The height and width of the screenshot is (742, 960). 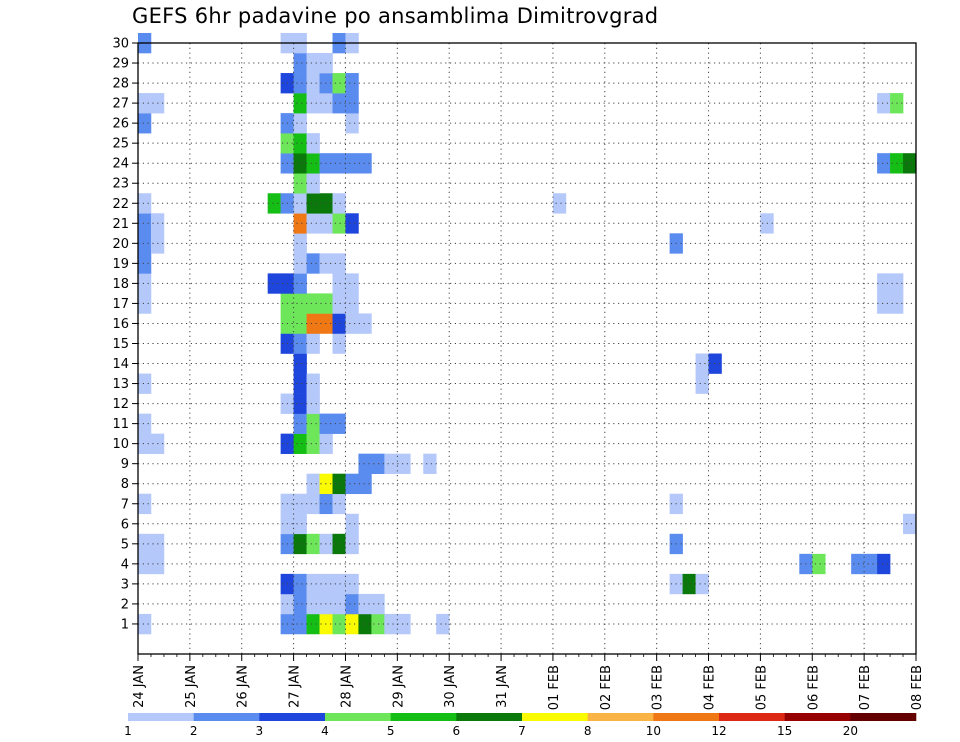 What do you see at coordinates (120, 64) in the screenshot?
I see `y-tick-label: 29` at bounding box center [120, 64].